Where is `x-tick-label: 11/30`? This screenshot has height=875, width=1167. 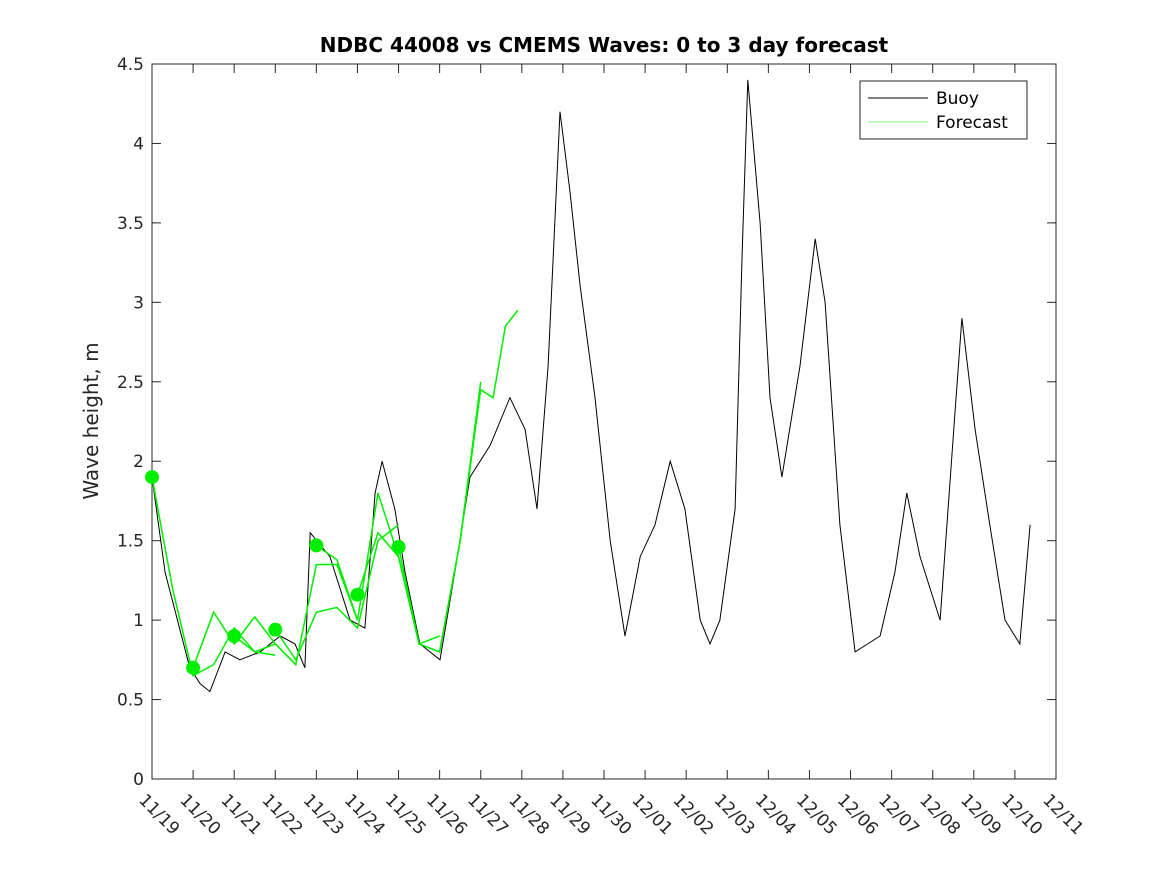
x-tick-label: 11/30 is located at coordinates (610, 814).